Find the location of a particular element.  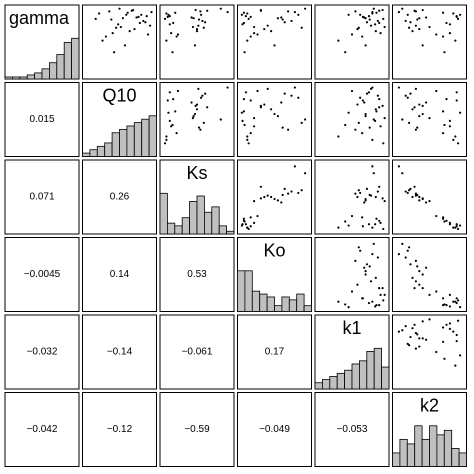

variable-name: Q10 is located at coordinates (119, 95).